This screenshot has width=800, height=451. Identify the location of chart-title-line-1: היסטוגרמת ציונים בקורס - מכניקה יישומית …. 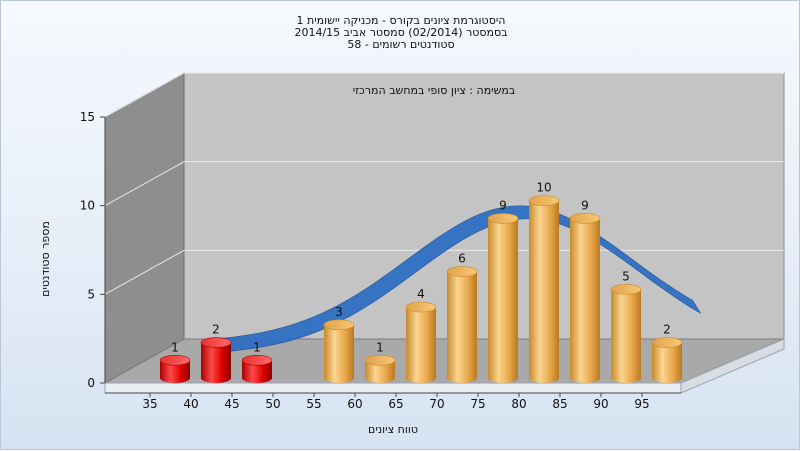
(401, 20).